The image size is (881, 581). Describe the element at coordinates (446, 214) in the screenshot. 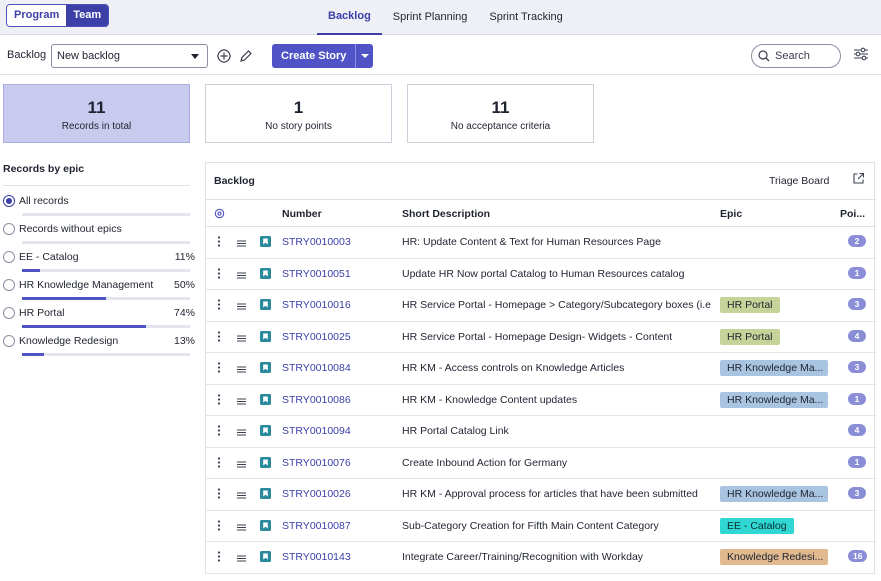

I see `column-short-description: Short Description` at that location.